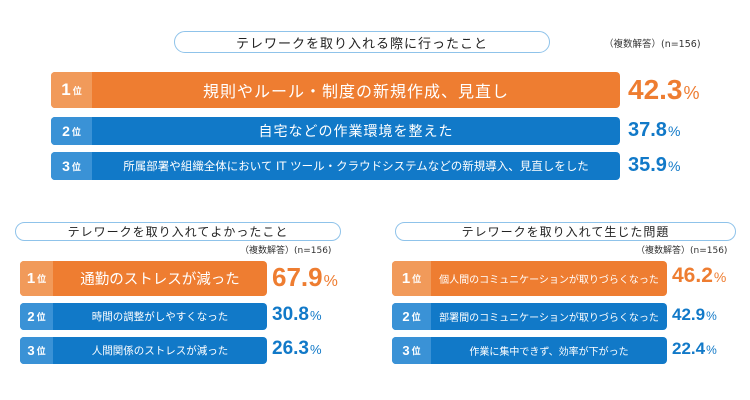  I want to click on left-section-note: （複数解答）(n=156), so click(286, 251).